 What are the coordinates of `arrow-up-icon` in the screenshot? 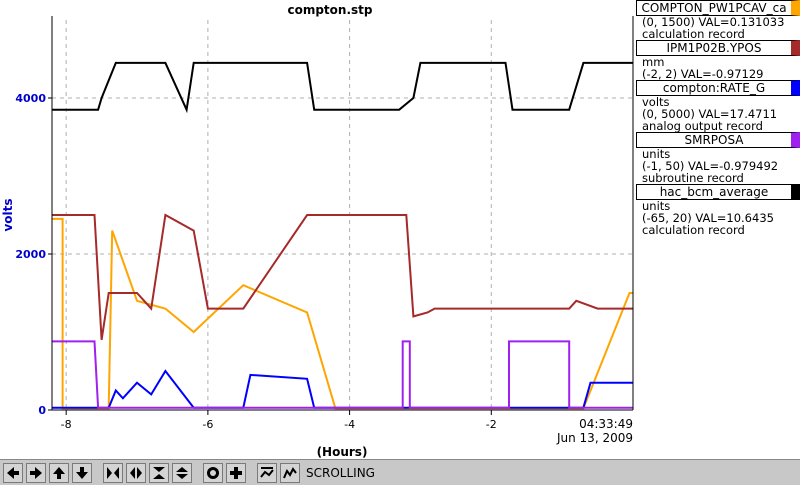 It's located at (59, 472).